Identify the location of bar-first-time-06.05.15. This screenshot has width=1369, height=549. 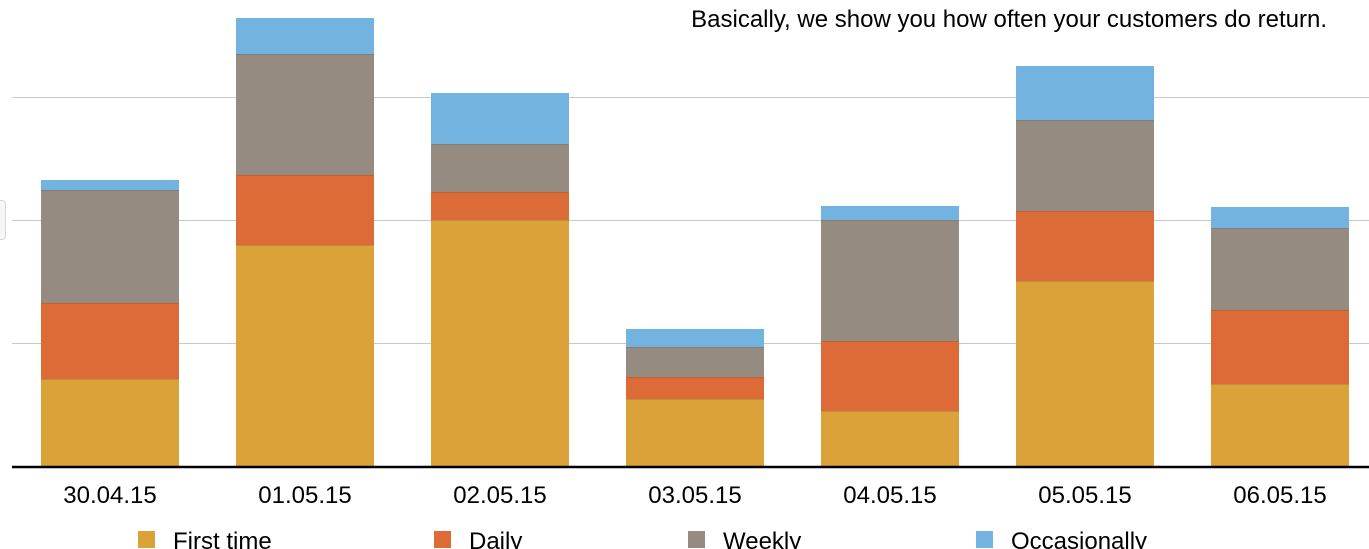
(1280, 425).